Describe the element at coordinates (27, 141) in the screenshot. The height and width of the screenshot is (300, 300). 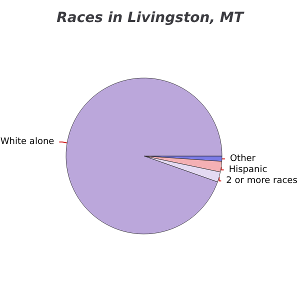
I see `slice-label: White alone` at that location.